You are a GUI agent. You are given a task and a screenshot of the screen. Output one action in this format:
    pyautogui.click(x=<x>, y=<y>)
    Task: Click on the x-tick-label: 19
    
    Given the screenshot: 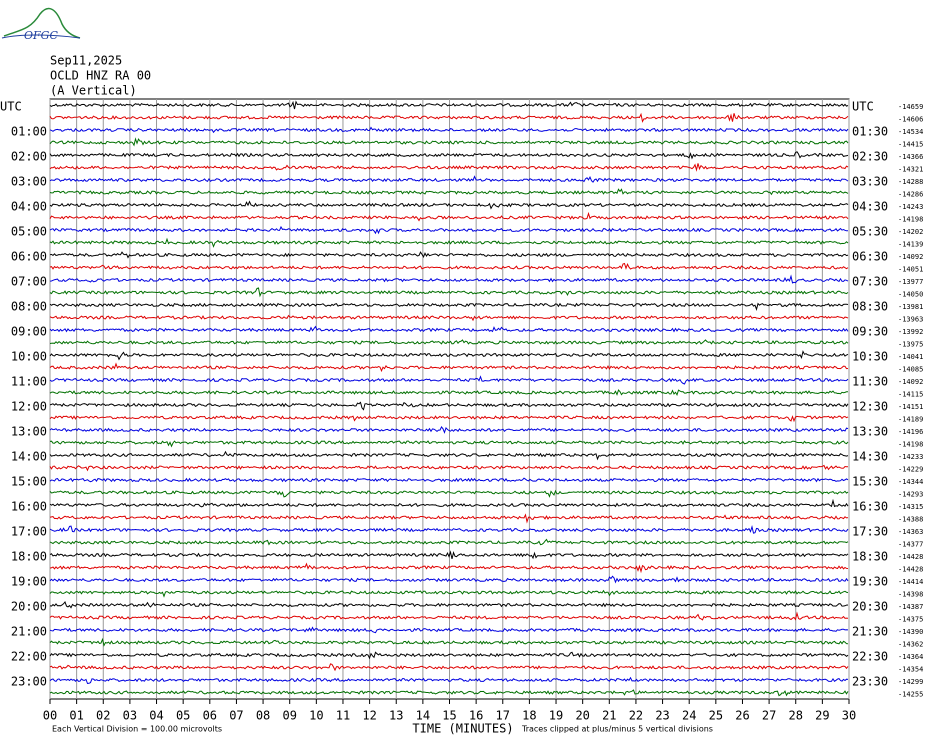 What is the action you would take?
    pyautogui.click(x=556, y=716)
    